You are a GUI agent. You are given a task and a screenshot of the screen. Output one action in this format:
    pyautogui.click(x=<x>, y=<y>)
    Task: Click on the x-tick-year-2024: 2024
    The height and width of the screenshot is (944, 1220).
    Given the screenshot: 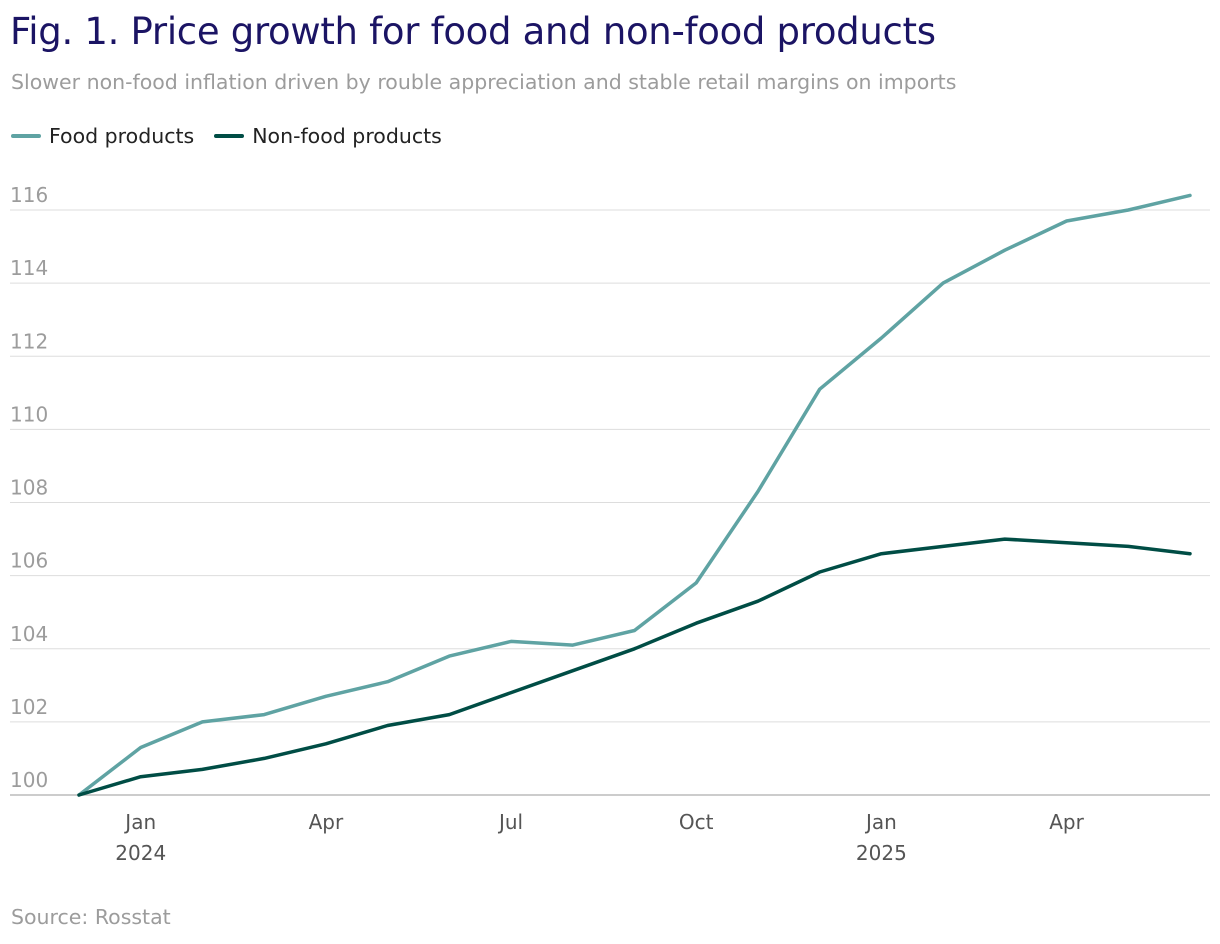 What is the action you would take?
    pyautogui.click(x=140, y=853)
    